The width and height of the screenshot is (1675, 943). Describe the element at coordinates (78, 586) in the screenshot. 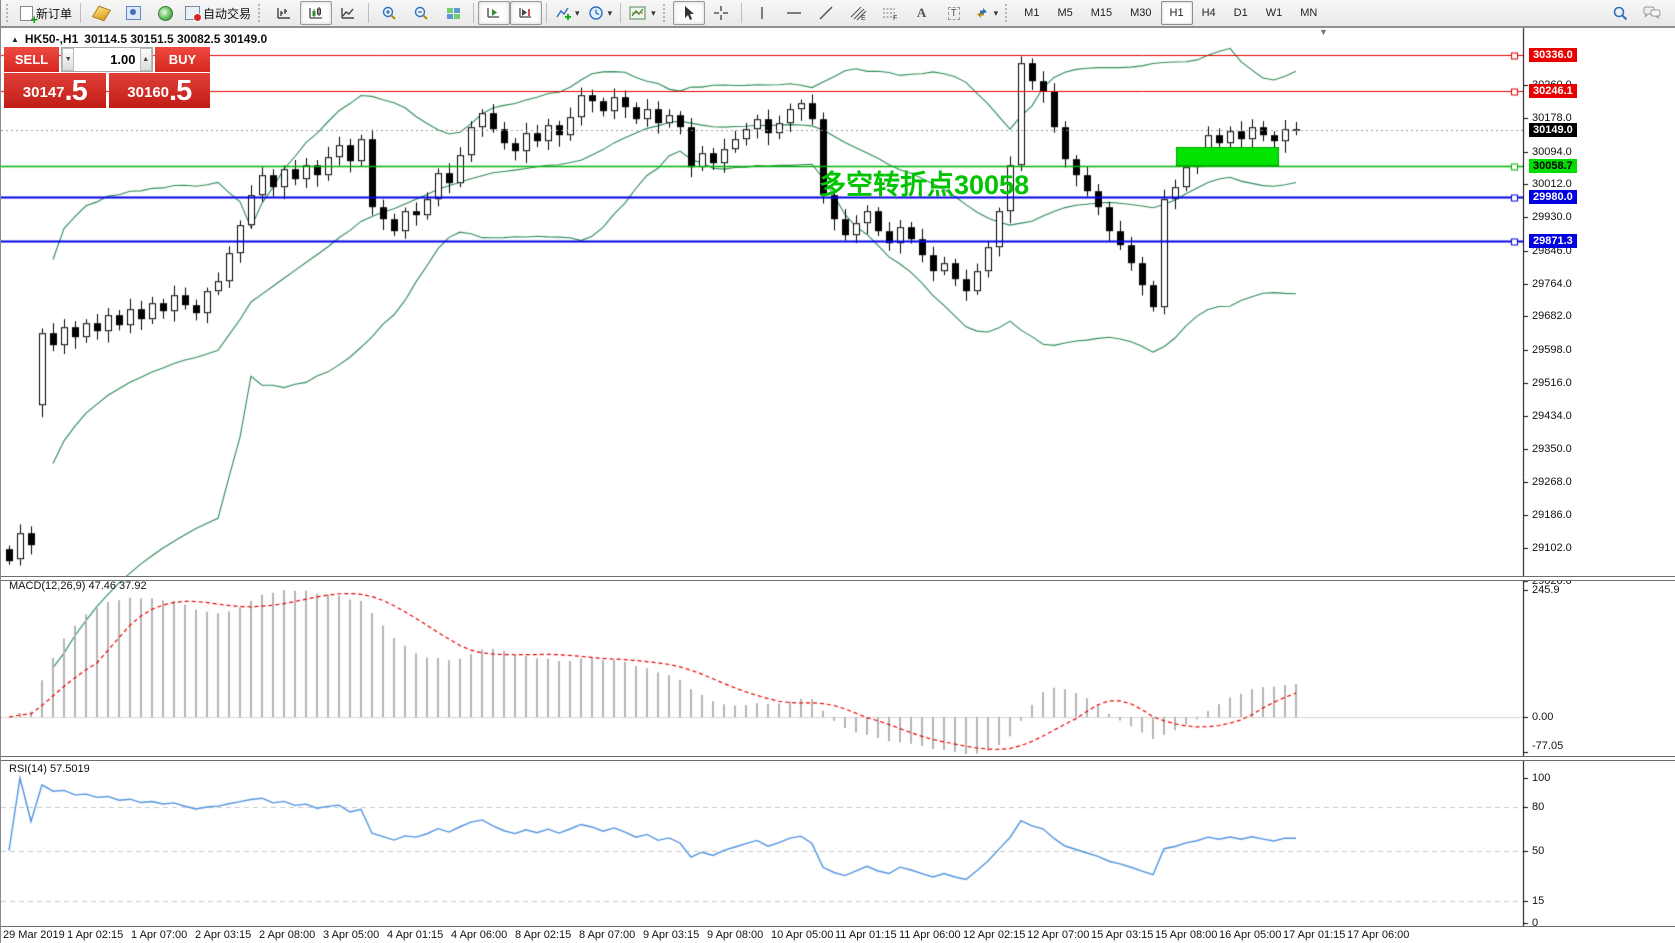

I see `macd-label: MACD(12,26,9) 47.46 37.92` at that location.